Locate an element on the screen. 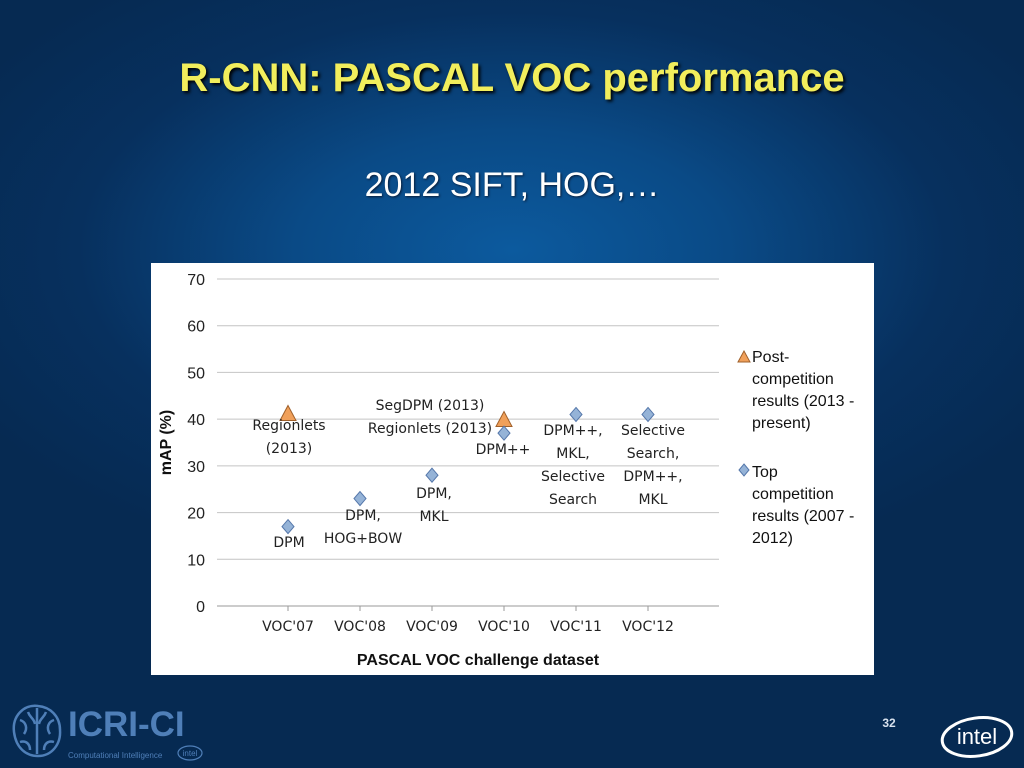 This screenshot has width=1024, height=768. y-axis-title: mAP (%) is located at coordinates (166, 443).